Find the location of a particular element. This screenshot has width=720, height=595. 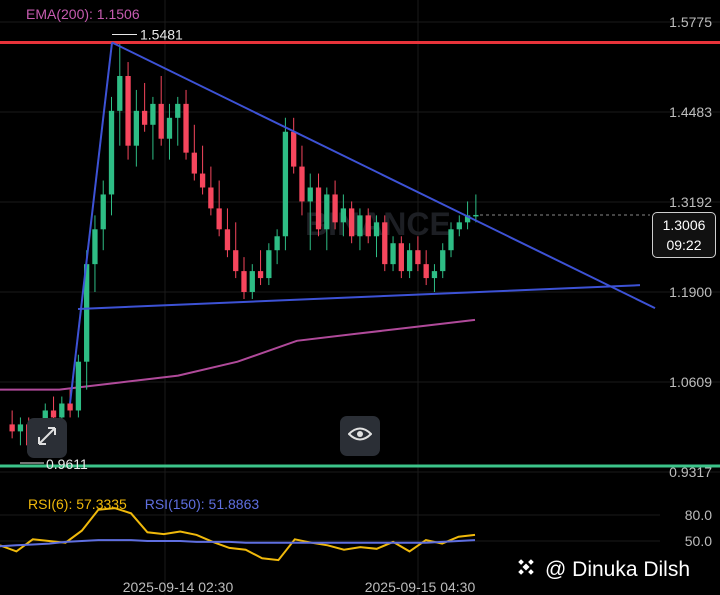

rsi-tick-label: 80.0 is located at coordinates (698, 515).